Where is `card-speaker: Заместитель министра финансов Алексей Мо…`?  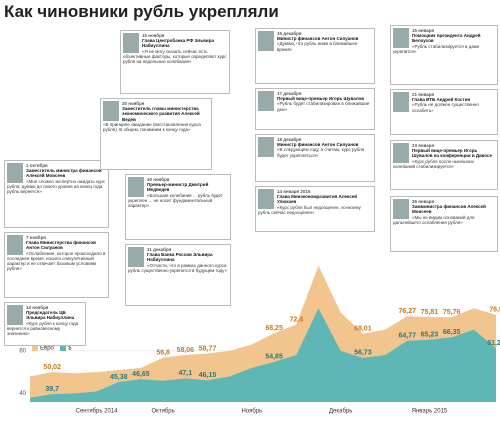
card-speaker: Заместитель министра финансов Алексей Мо… is located at coordinates (64, 173).